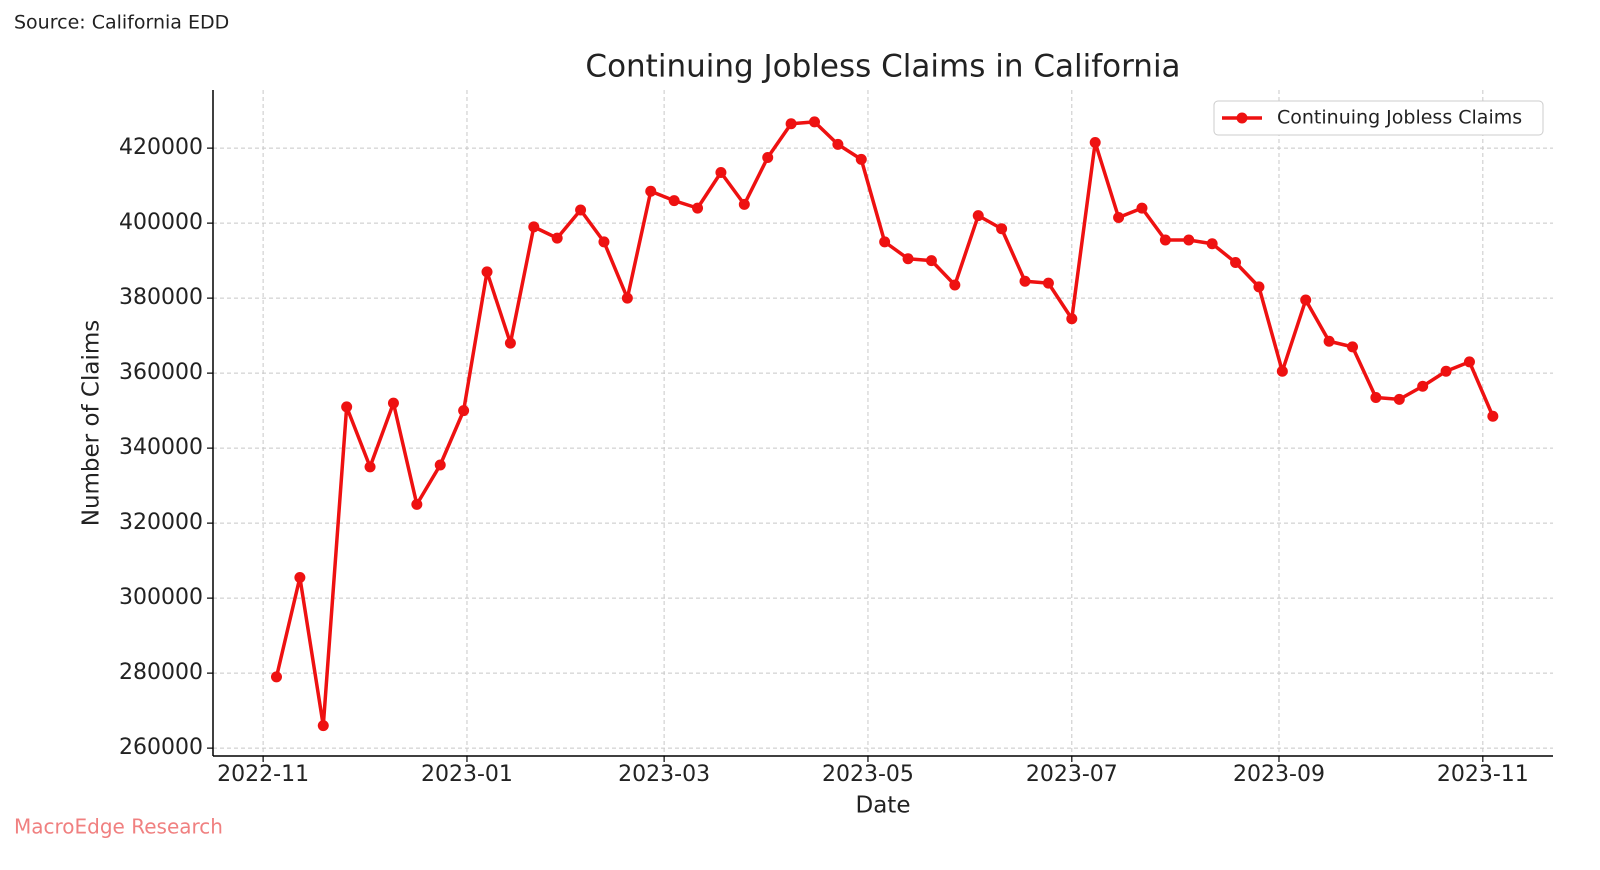  I want to click on legend-box, so click(1378, 118).